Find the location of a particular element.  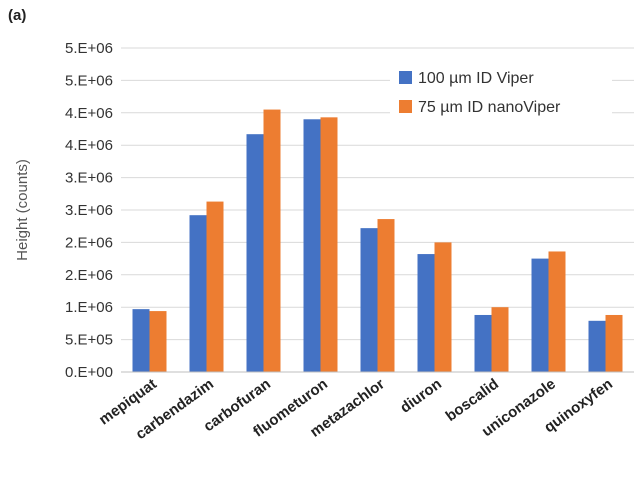

legend-label-series-2: 75 µm ID nanoViper is located at coordinates (489, 107).